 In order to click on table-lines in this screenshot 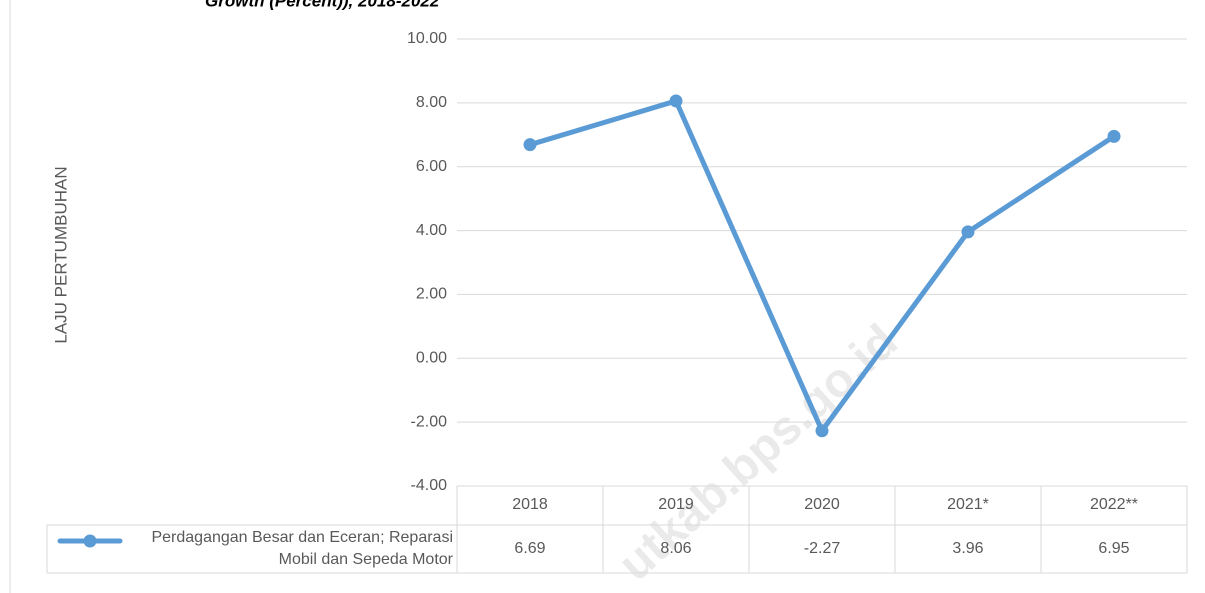, I will do `click(616, 549)`.